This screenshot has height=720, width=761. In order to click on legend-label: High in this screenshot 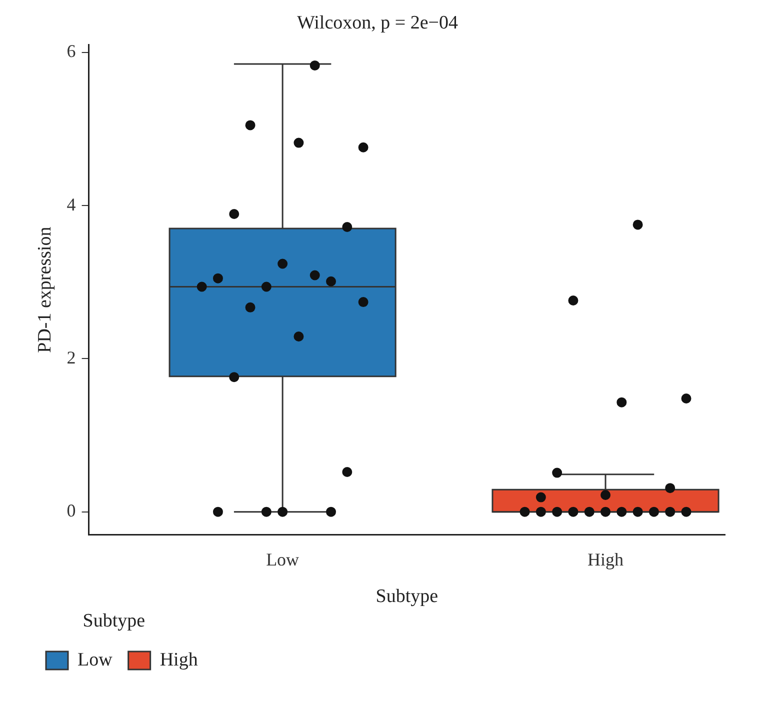, I will do `click(179, 659)`.